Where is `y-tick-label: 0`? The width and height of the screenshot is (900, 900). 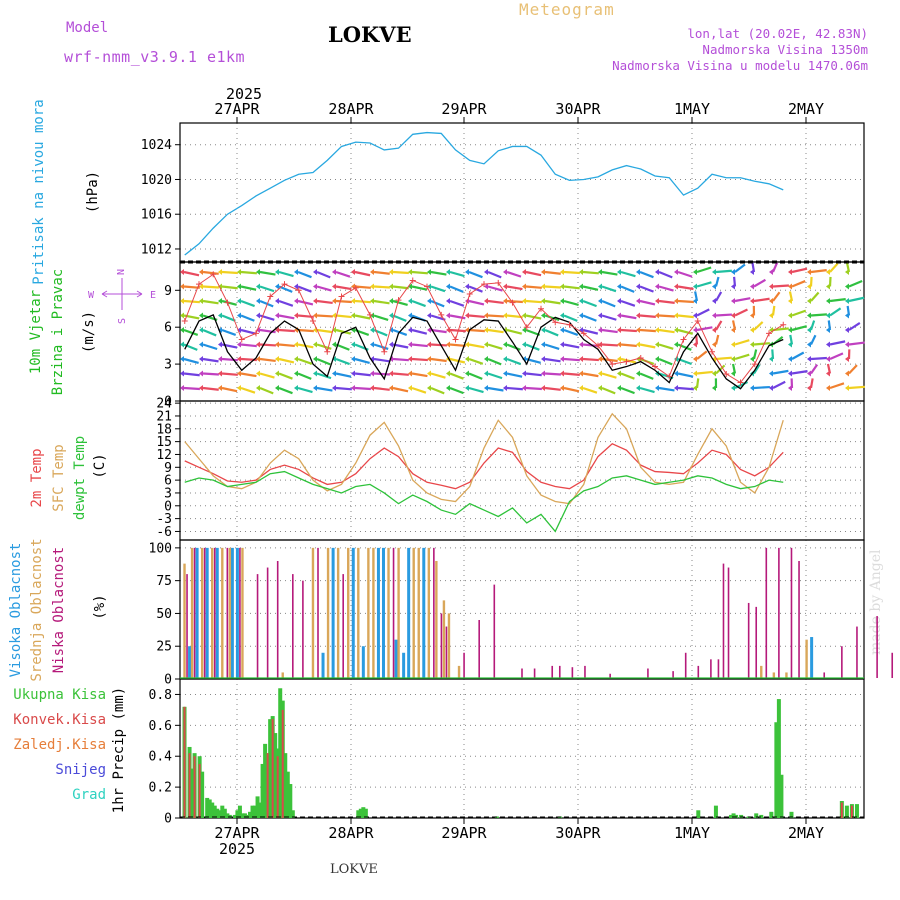
y-tick-label: 0 is located at coordinates (168, 506).